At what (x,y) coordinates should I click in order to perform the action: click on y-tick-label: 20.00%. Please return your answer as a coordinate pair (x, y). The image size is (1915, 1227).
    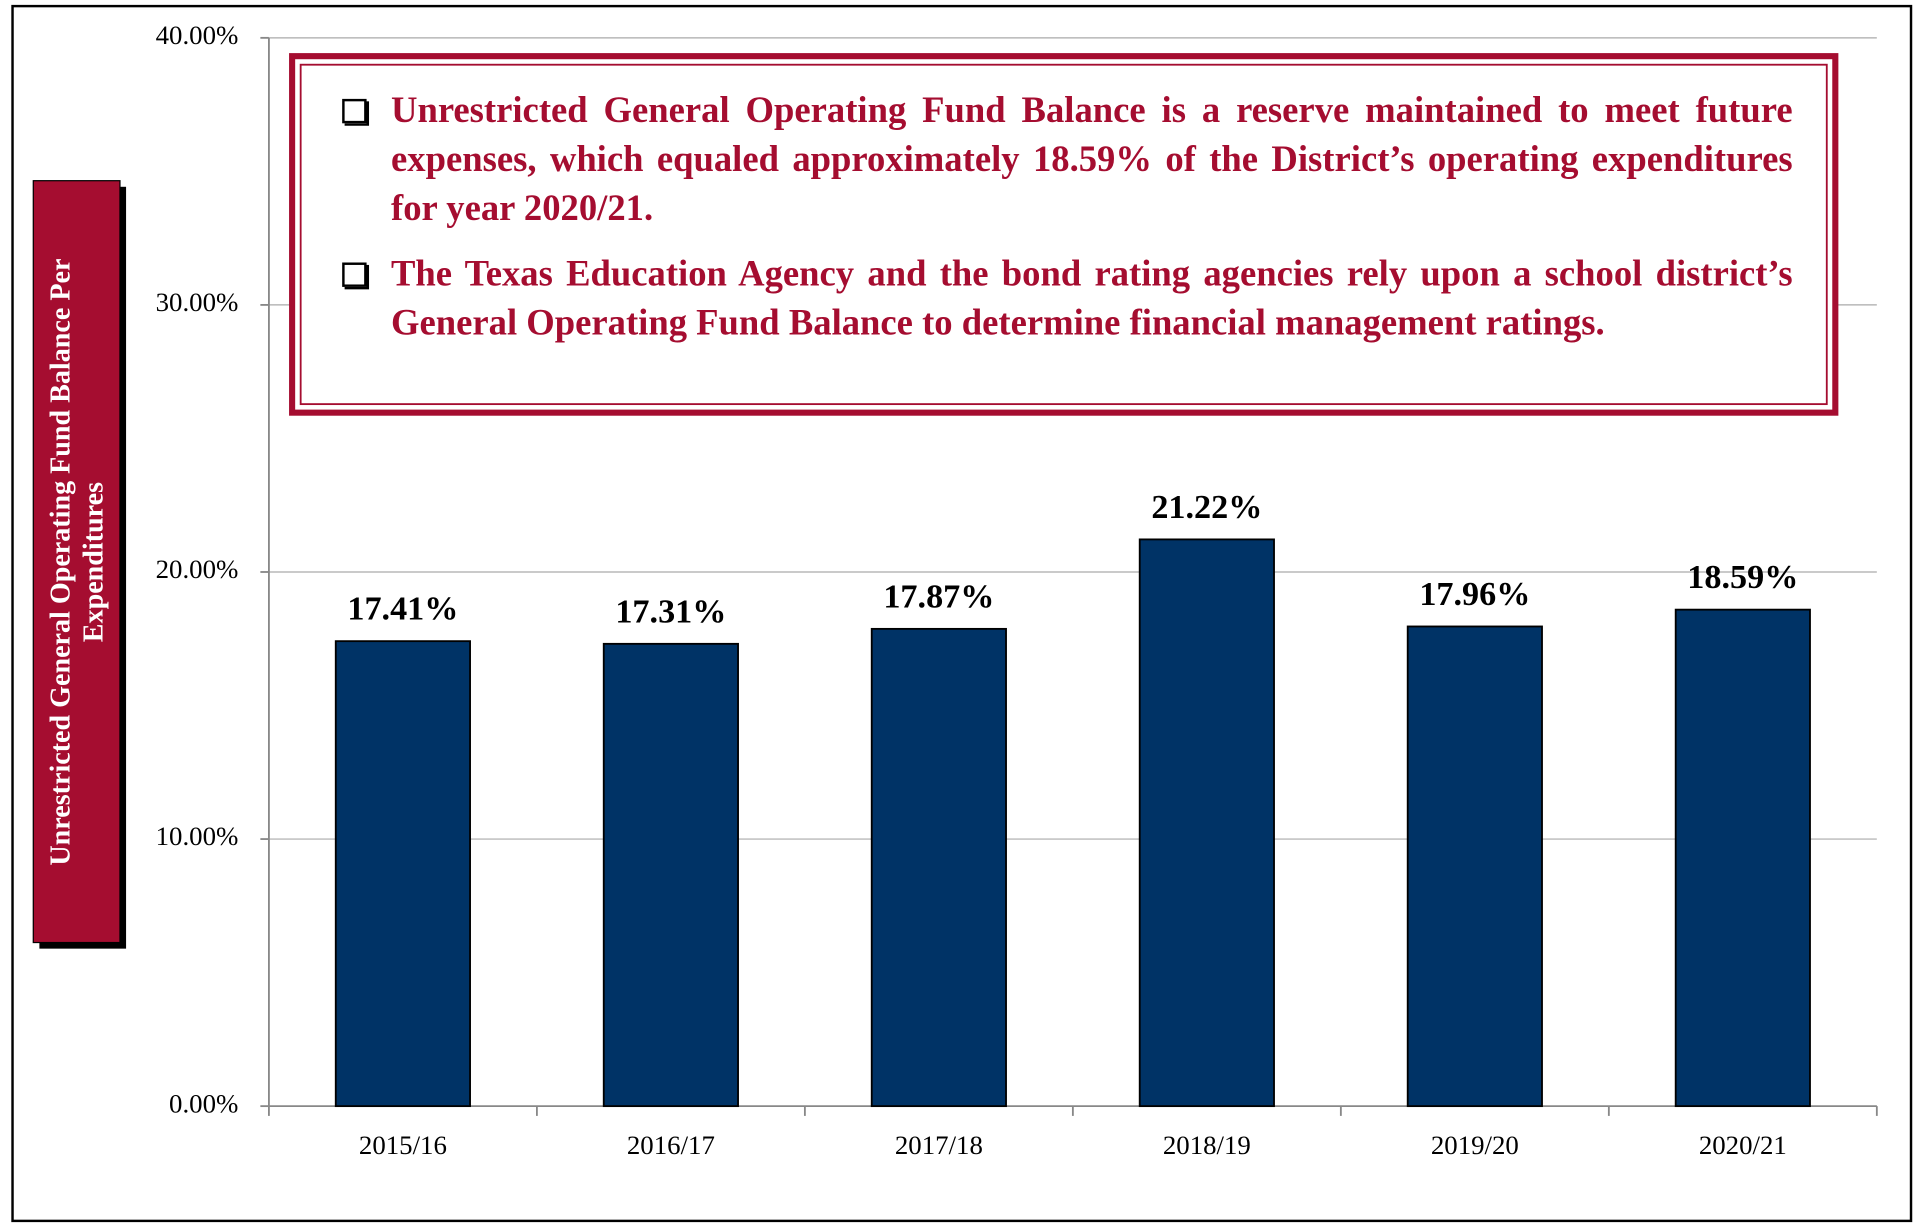
    Looking at the image, I should click on (197, 569).